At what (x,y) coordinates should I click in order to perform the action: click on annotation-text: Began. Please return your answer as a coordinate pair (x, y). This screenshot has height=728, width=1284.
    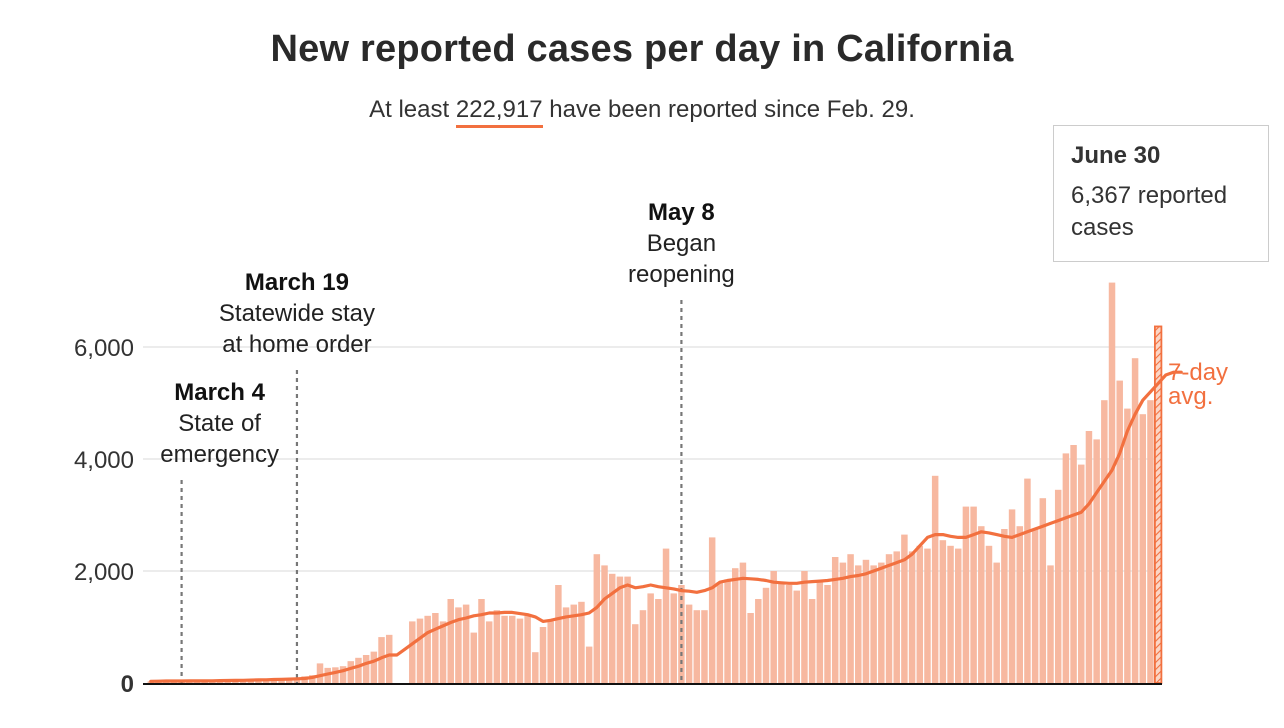
    Looking at the image, I should click on (681, 243).